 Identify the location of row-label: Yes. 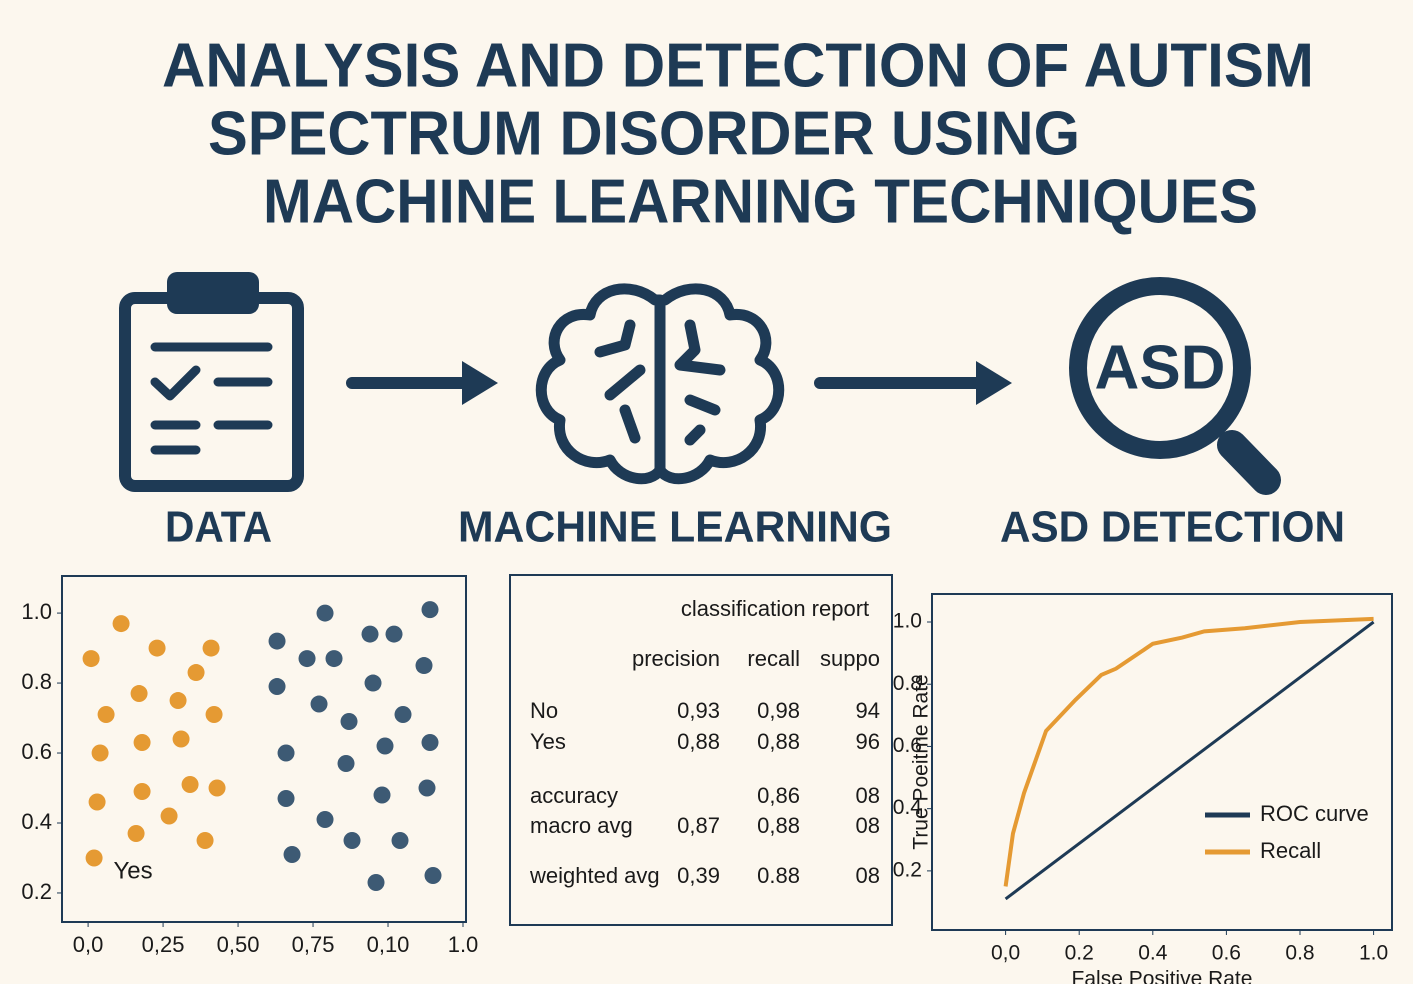
(548, 741).